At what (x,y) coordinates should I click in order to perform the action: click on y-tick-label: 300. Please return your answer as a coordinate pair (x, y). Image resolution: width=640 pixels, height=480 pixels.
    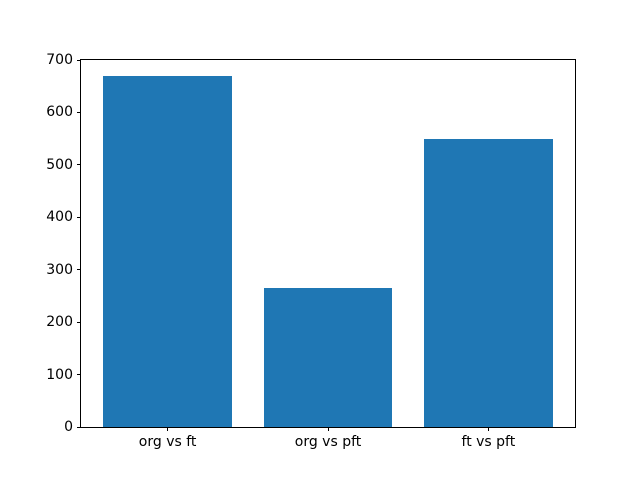
    Looking at the image, I should click on (59, 269).